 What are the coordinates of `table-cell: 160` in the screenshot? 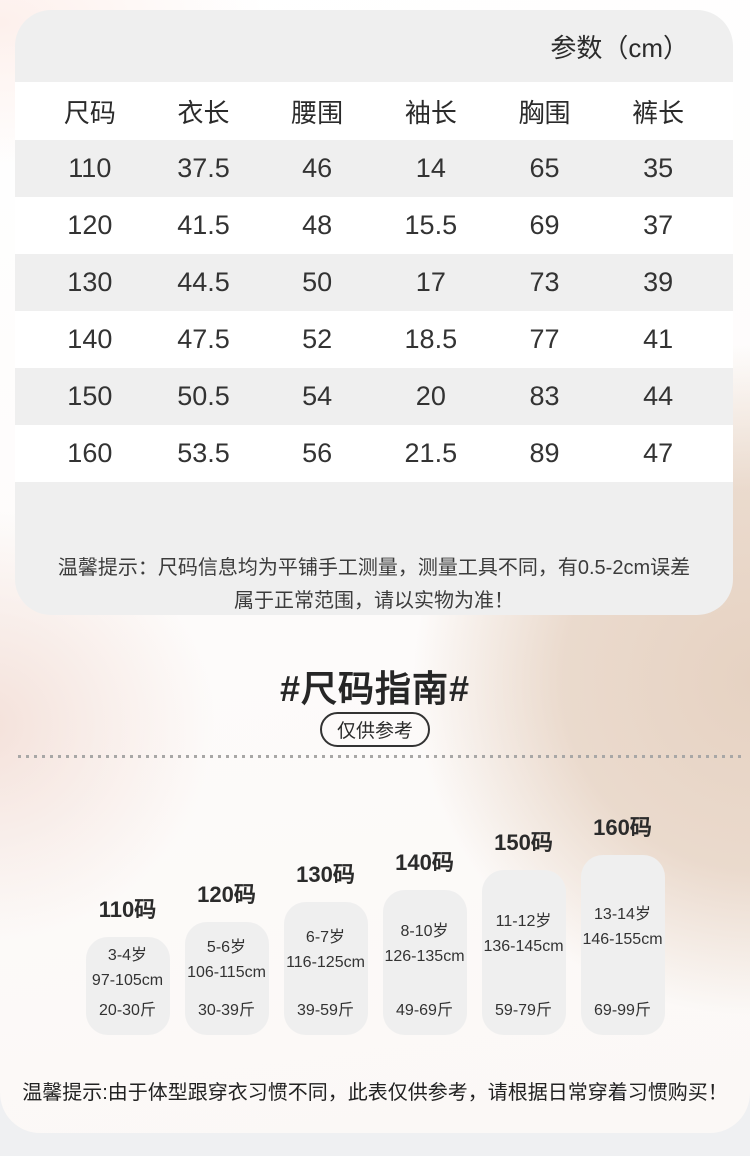 It's located at (90, 453).